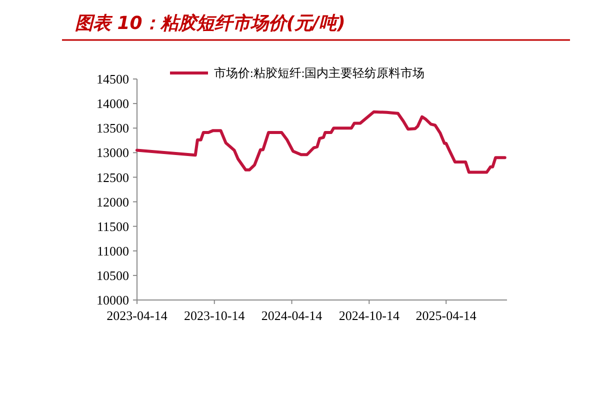 The width and height of the screenshot is (609, 418). I want to click on y-tick-label: 14500, so click(112, 79).